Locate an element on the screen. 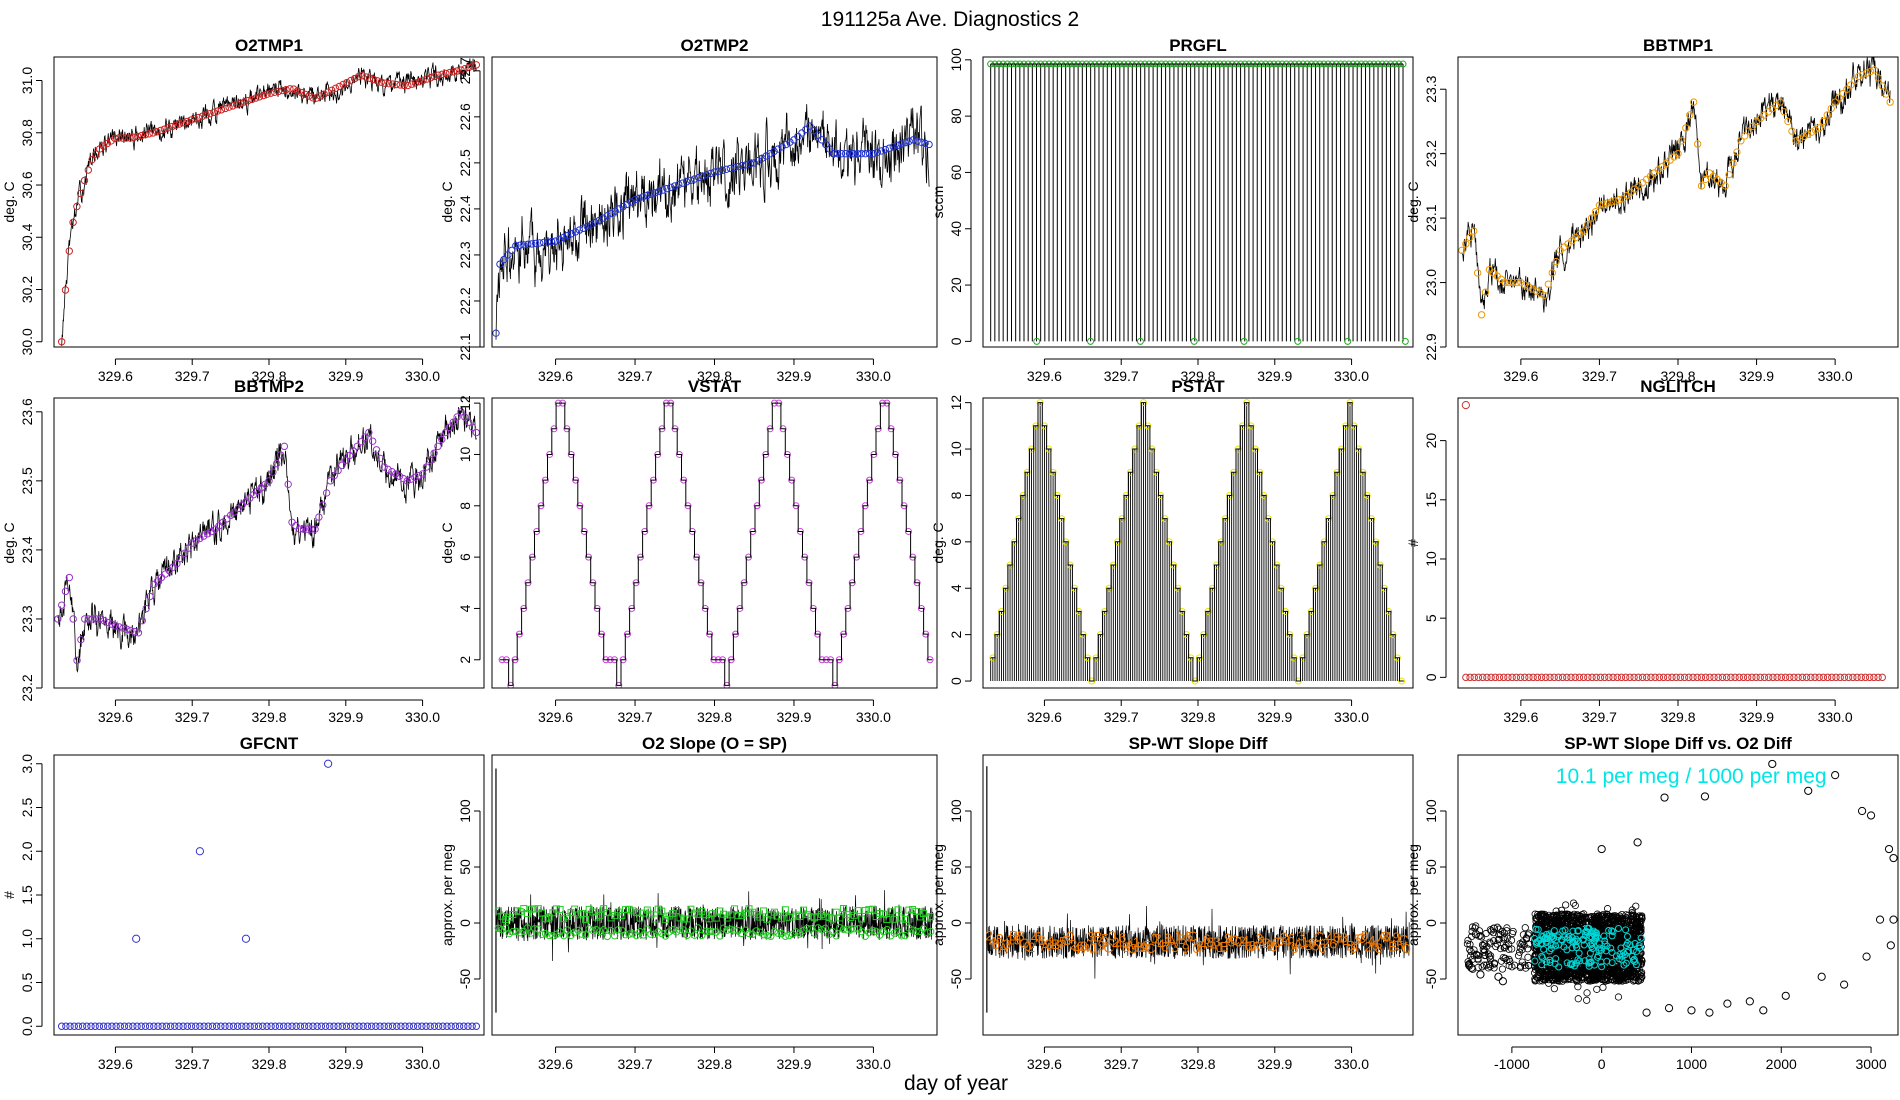 This screenshot has width=1900, height=1100. spwt-char-marker: 2 is located at coordinates (1158, 938).